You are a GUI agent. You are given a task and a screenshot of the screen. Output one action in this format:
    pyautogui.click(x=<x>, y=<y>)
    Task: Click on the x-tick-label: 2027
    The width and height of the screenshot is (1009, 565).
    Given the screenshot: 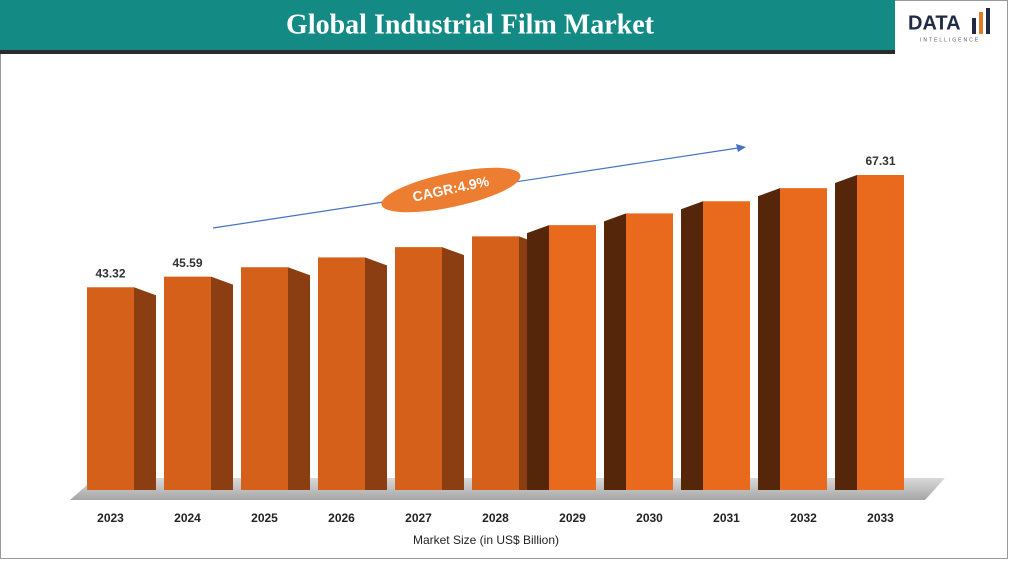 What is the action you would take?
    pyautogui.click(x=418, y=518)
    